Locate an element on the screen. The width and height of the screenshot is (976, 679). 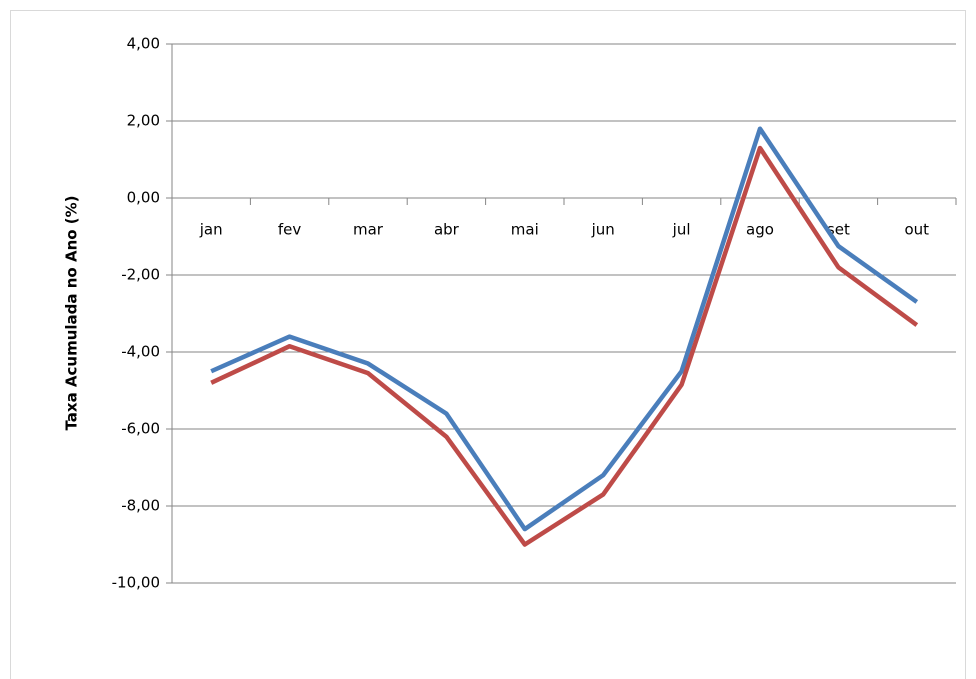
y-tick-label: -4,00 is located at coordinates (140, 352).